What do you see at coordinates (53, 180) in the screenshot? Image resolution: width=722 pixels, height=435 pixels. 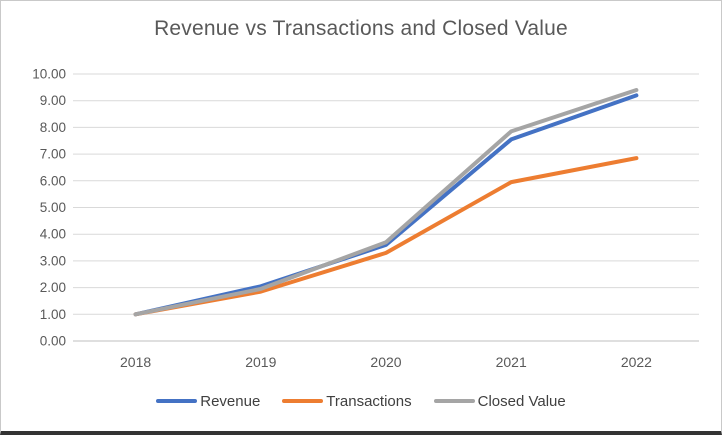 I see `y-tick-label: 6.00` at bounding box center [53, 180].